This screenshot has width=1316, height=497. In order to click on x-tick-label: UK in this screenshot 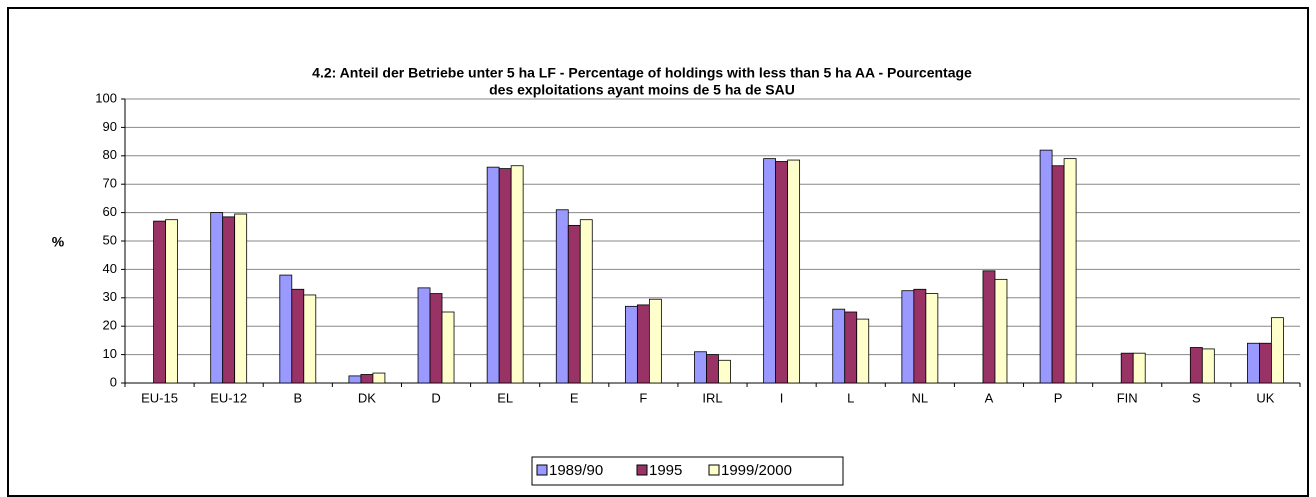, I will do `click(1265, 397)`.